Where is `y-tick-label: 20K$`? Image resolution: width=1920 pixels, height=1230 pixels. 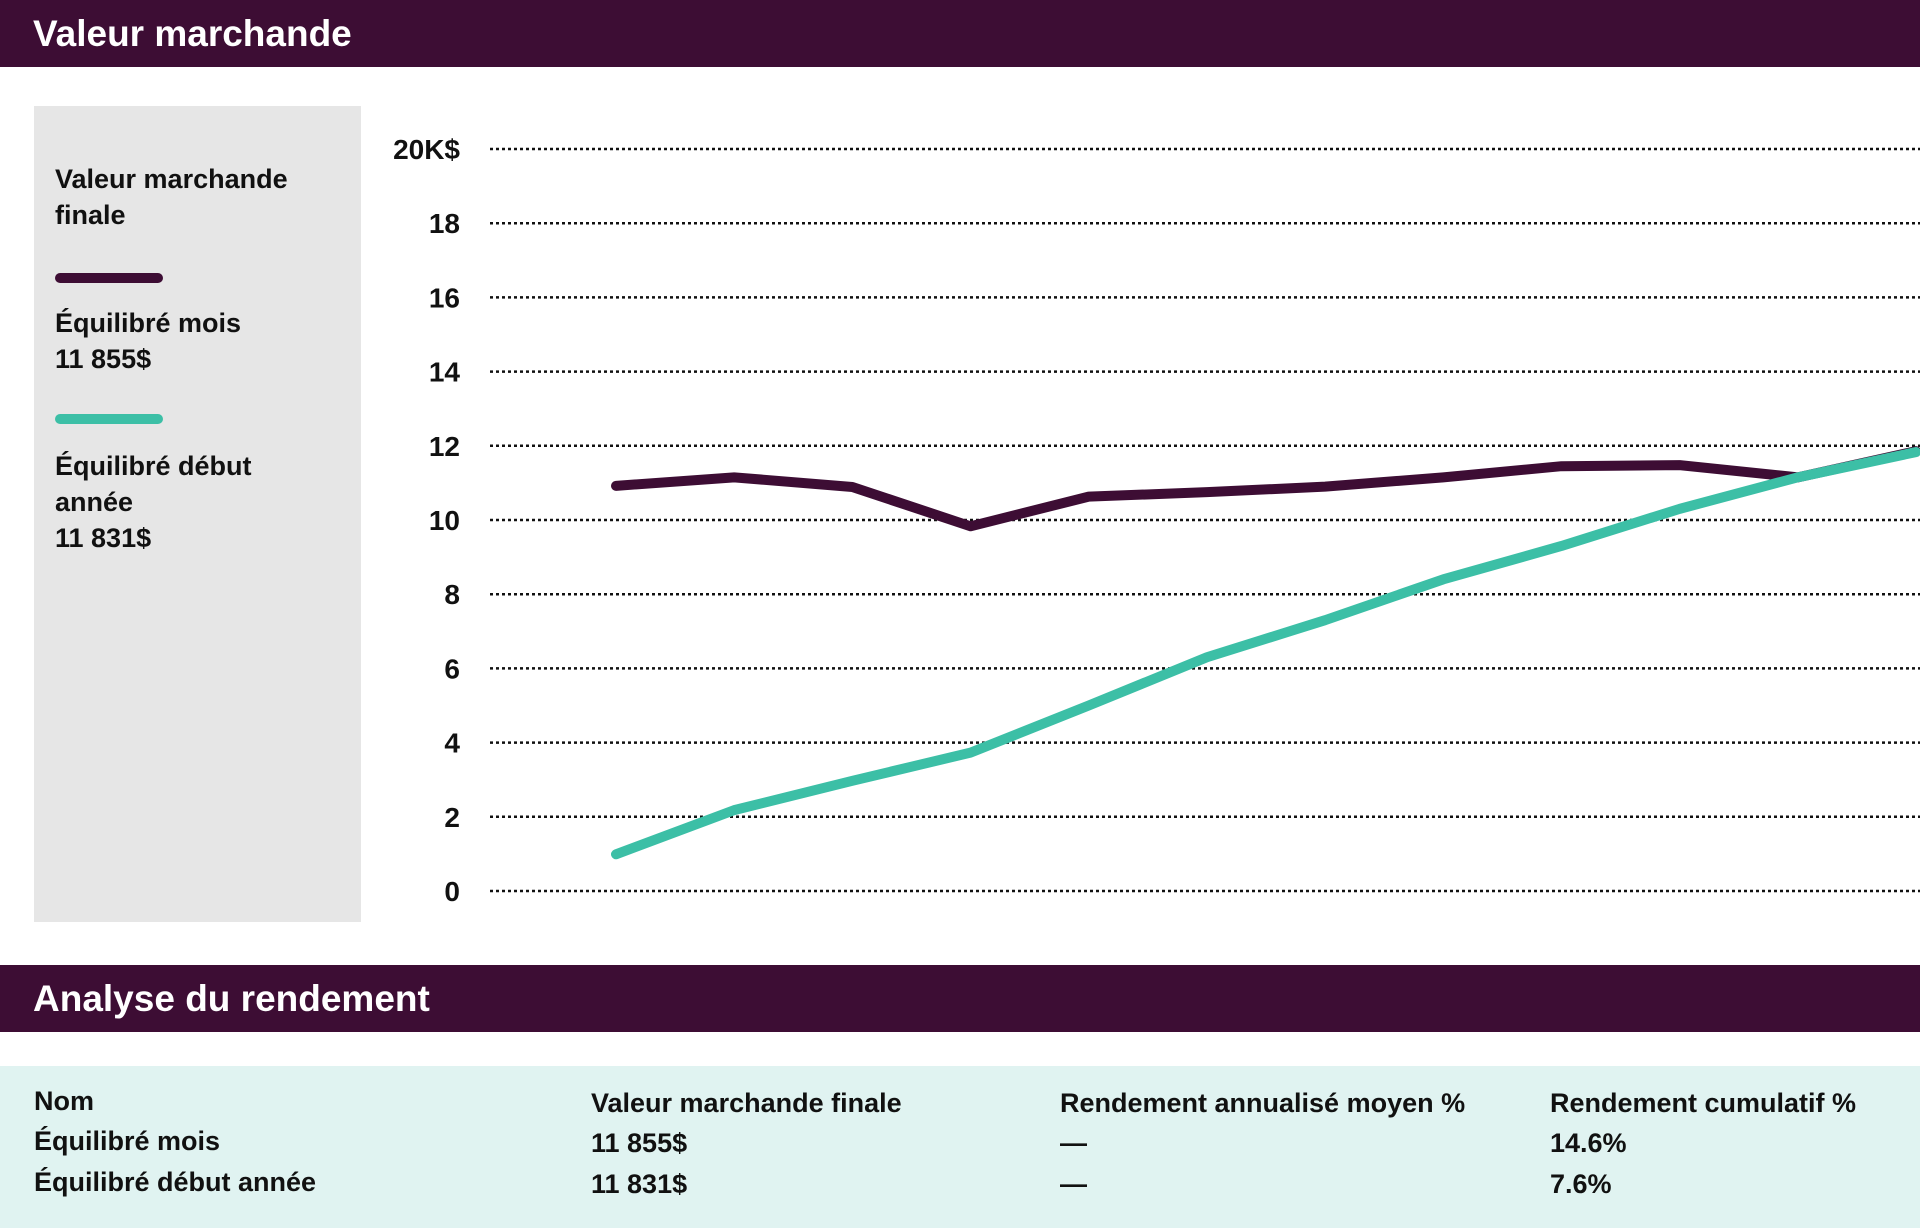
y-tick-label: 20K$ is located at coordinates (426, 149).